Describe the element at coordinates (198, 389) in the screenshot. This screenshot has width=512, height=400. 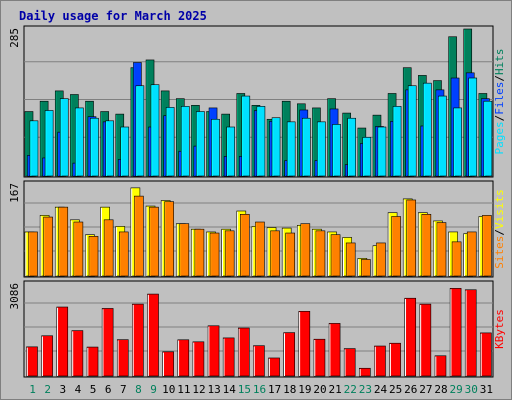
I see `x-axis-day-label: 12` at that location.